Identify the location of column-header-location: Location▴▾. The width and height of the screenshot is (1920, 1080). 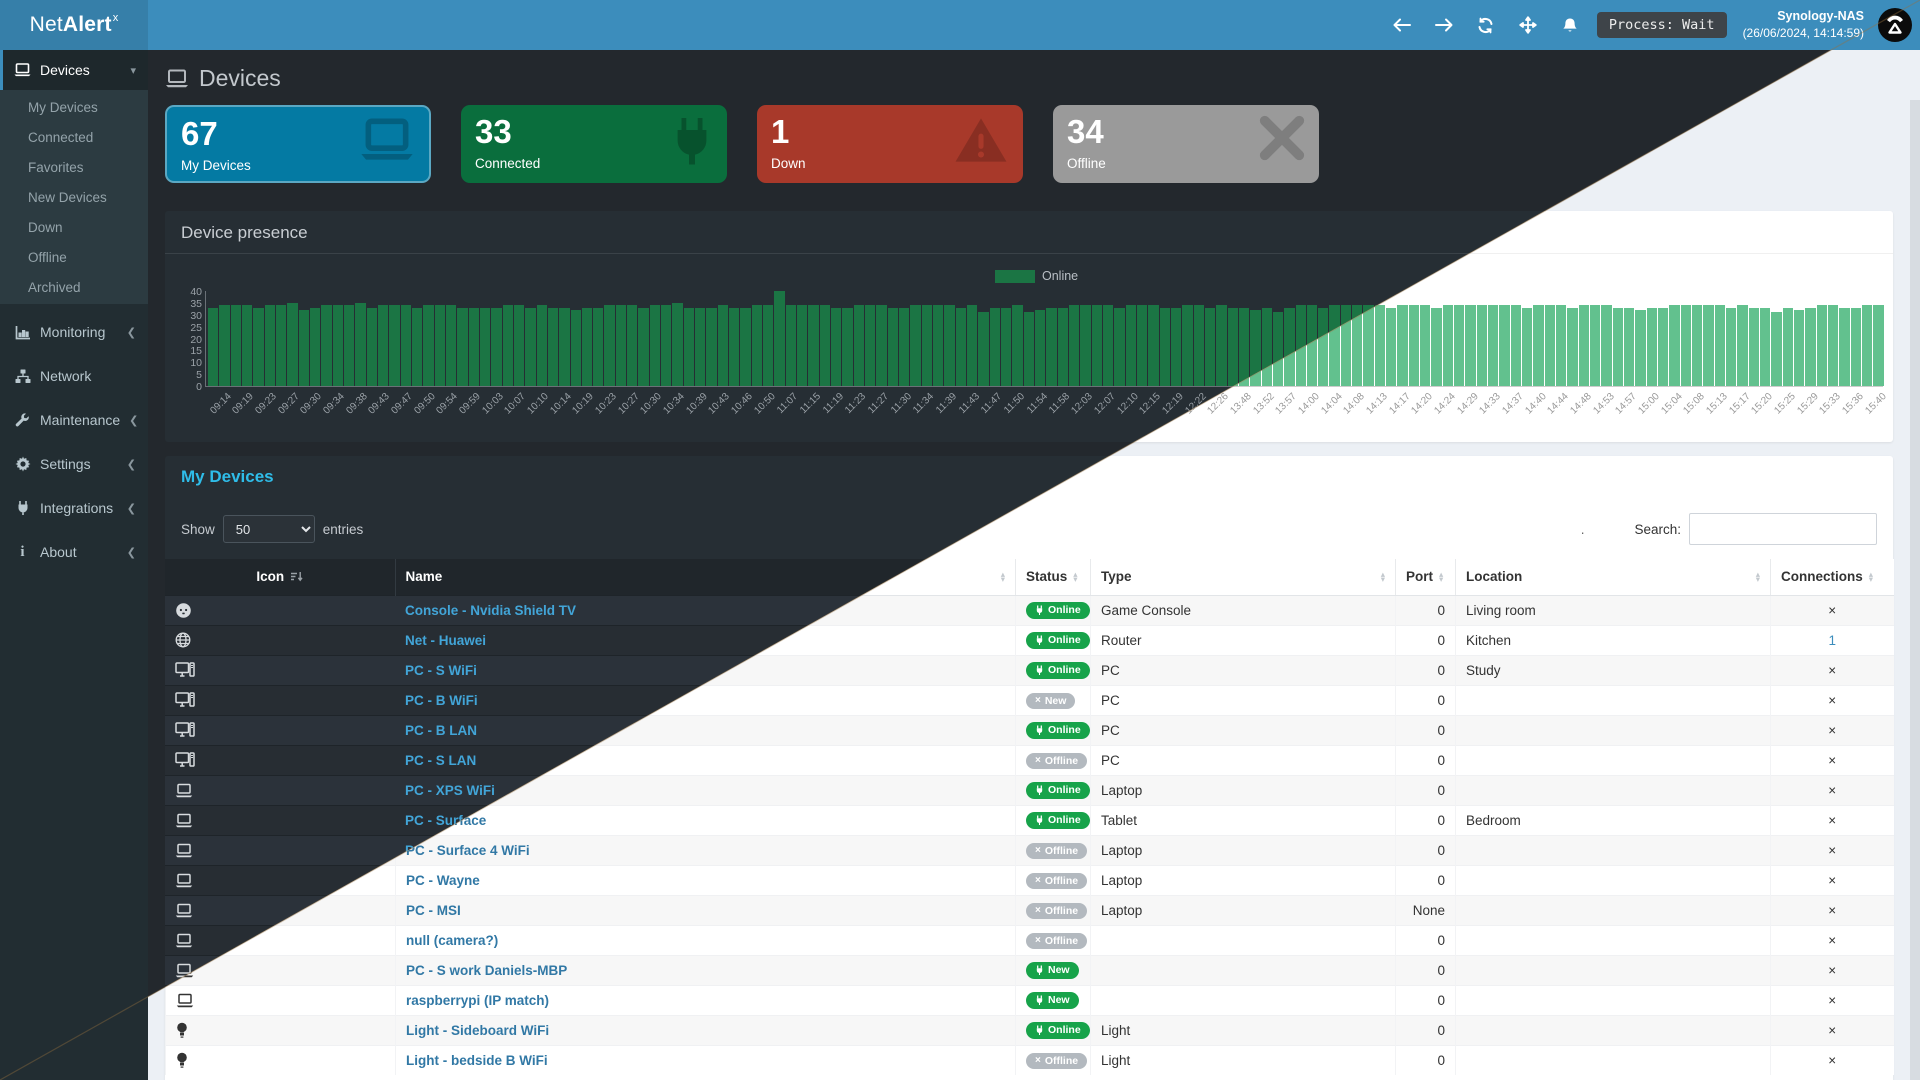
(1613, 577).